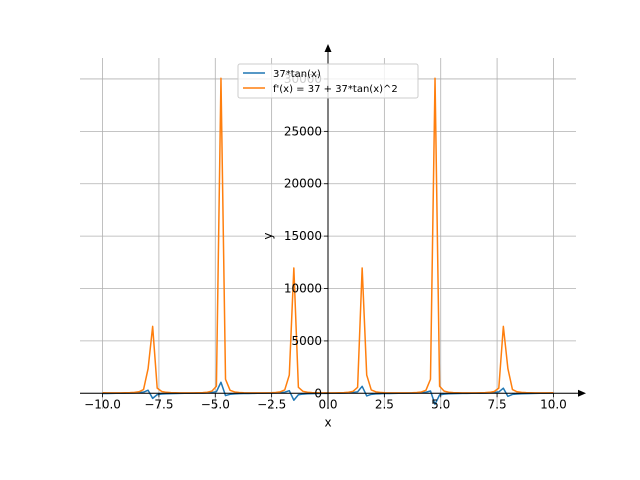  Describe the element at coordinates (327, 422) in the screenshot. I see `x-axis-label: x` at that location.